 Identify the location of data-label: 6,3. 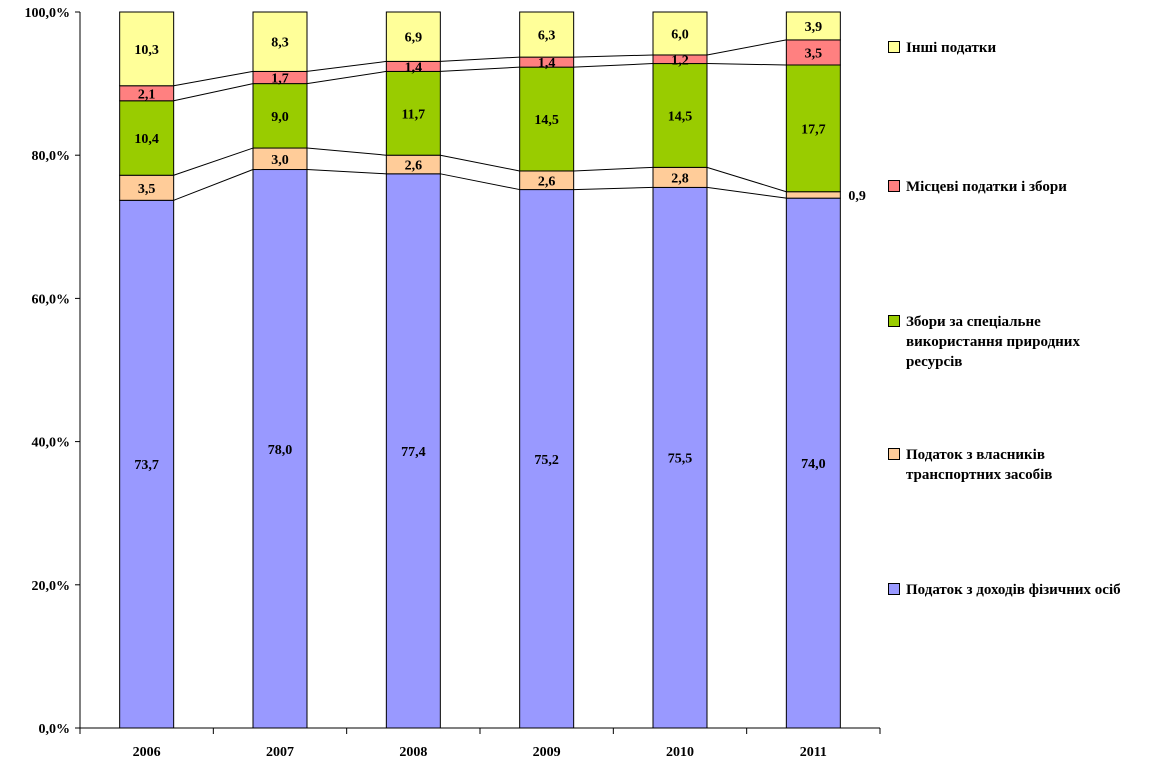
(547, 36).